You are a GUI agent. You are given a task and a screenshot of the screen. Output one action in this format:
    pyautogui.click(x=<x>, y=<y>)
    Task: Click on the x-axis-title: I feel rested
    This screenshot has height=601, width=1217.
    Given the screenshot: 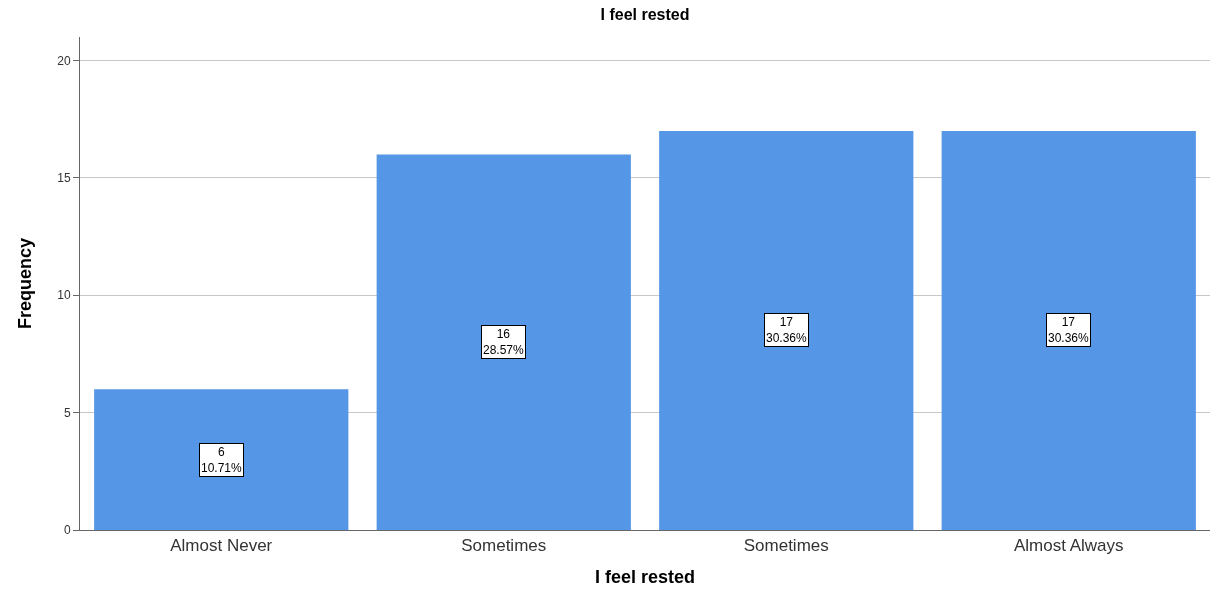 What is the action you would take?
    pyautogui.click(x=645, y=576)
    